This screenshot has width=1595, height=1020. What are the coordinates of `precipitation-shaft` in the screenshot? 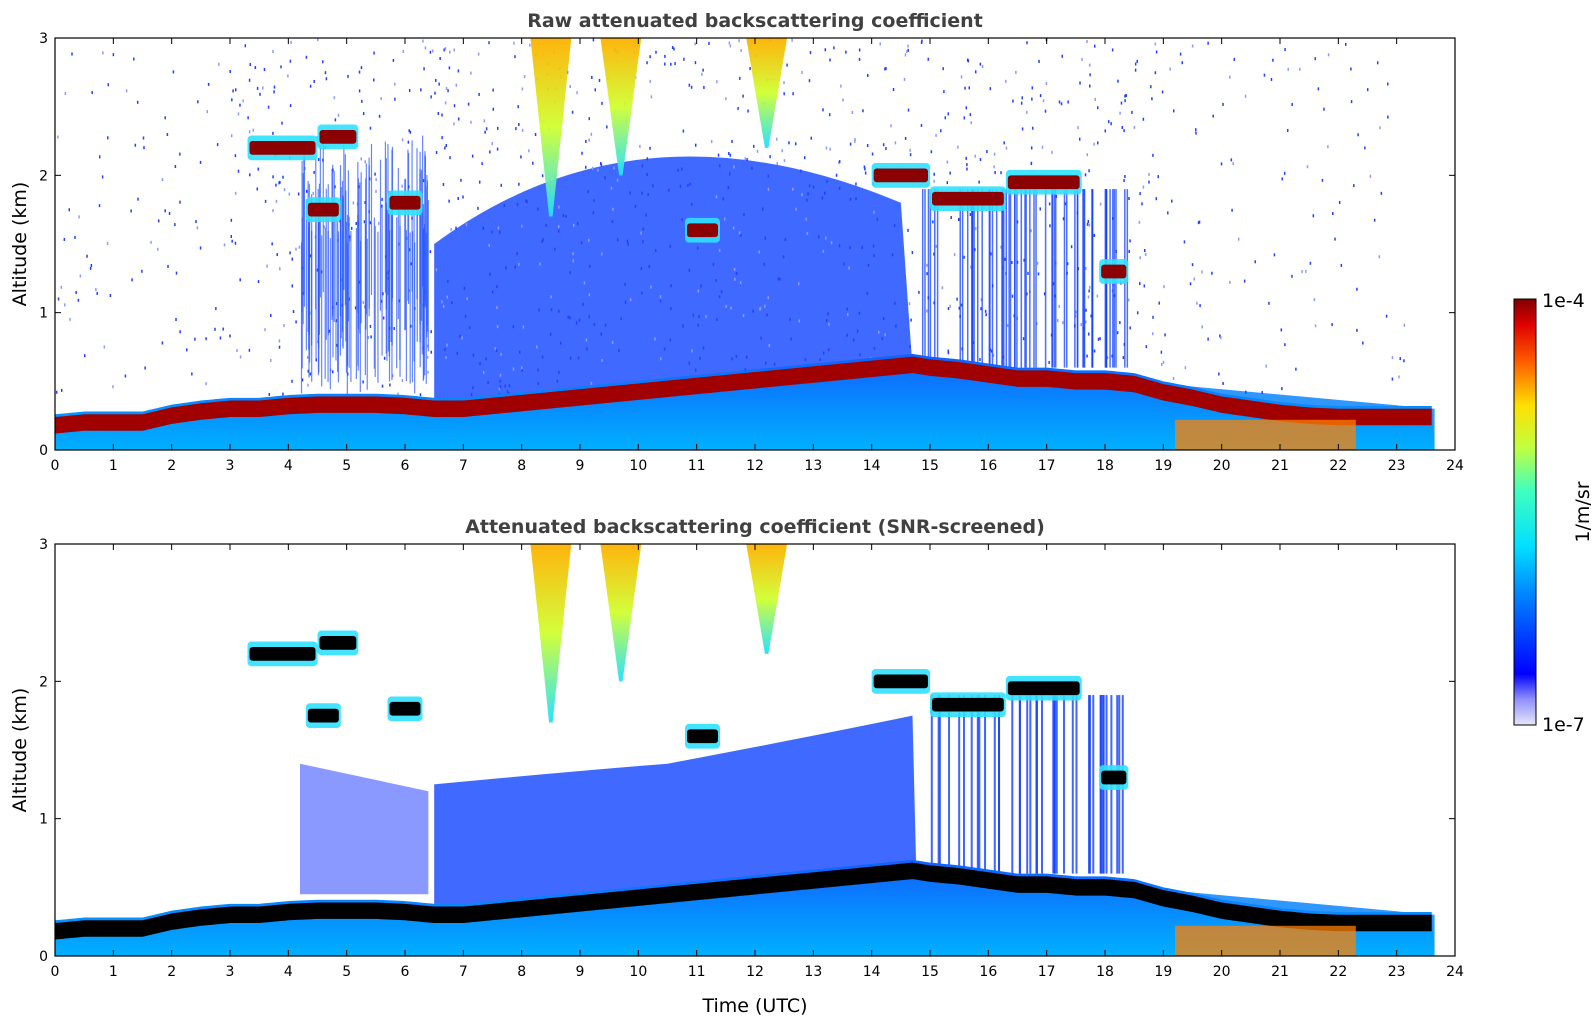 It's located at (551, 127).